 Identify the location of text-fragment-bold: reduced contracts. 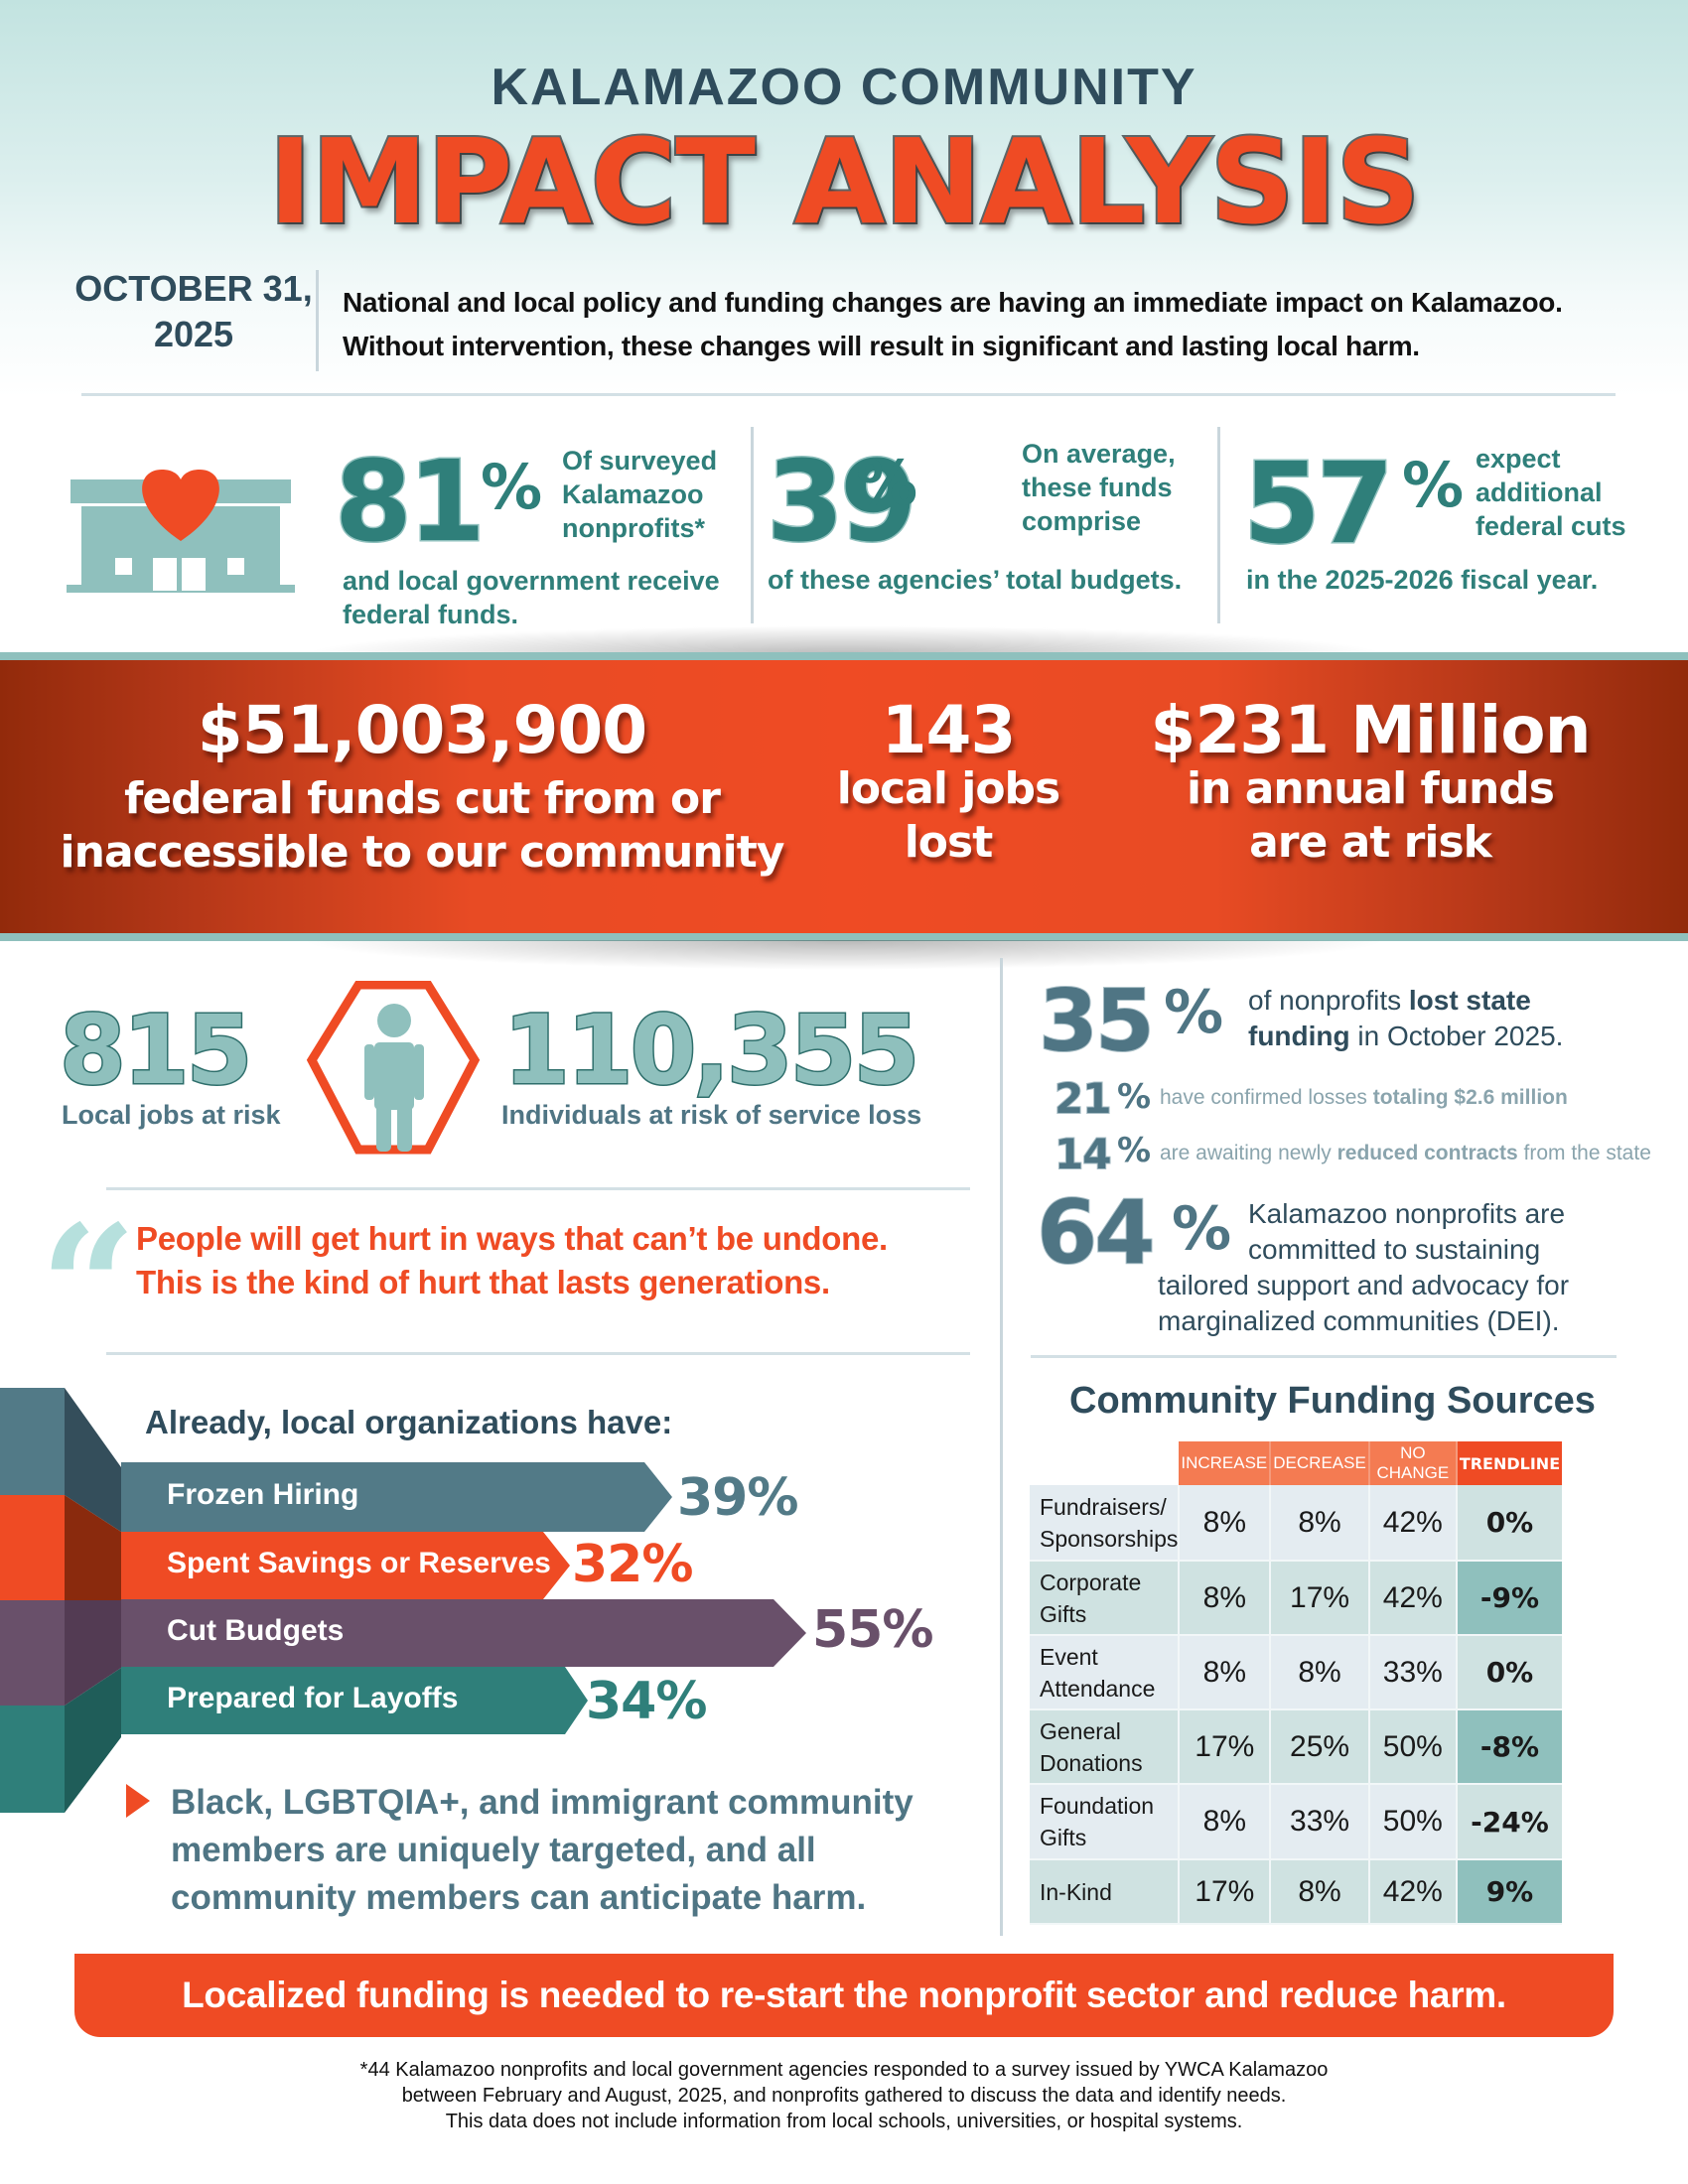
(1427, 1153).